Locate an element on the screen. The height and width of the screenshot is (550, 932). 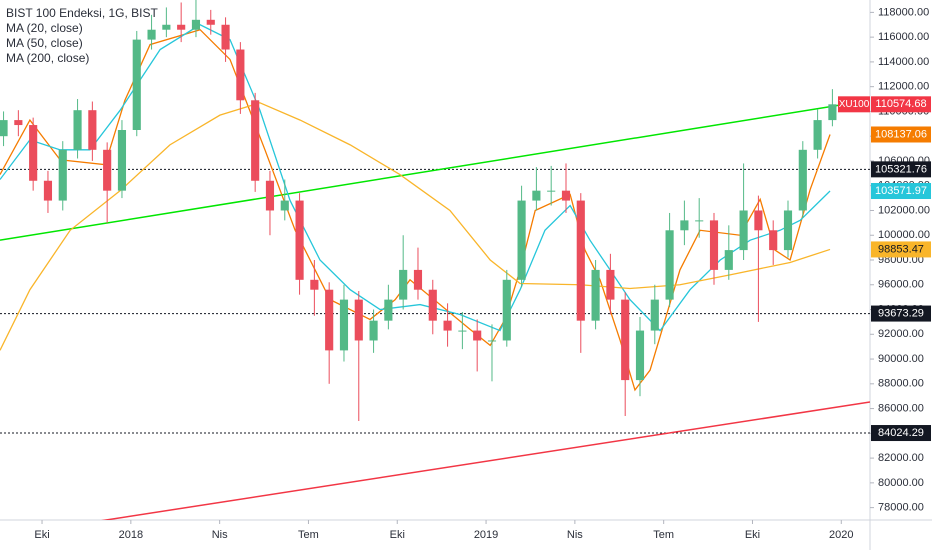
symbol-badge: XU100 is located at coordinates (854, 104).